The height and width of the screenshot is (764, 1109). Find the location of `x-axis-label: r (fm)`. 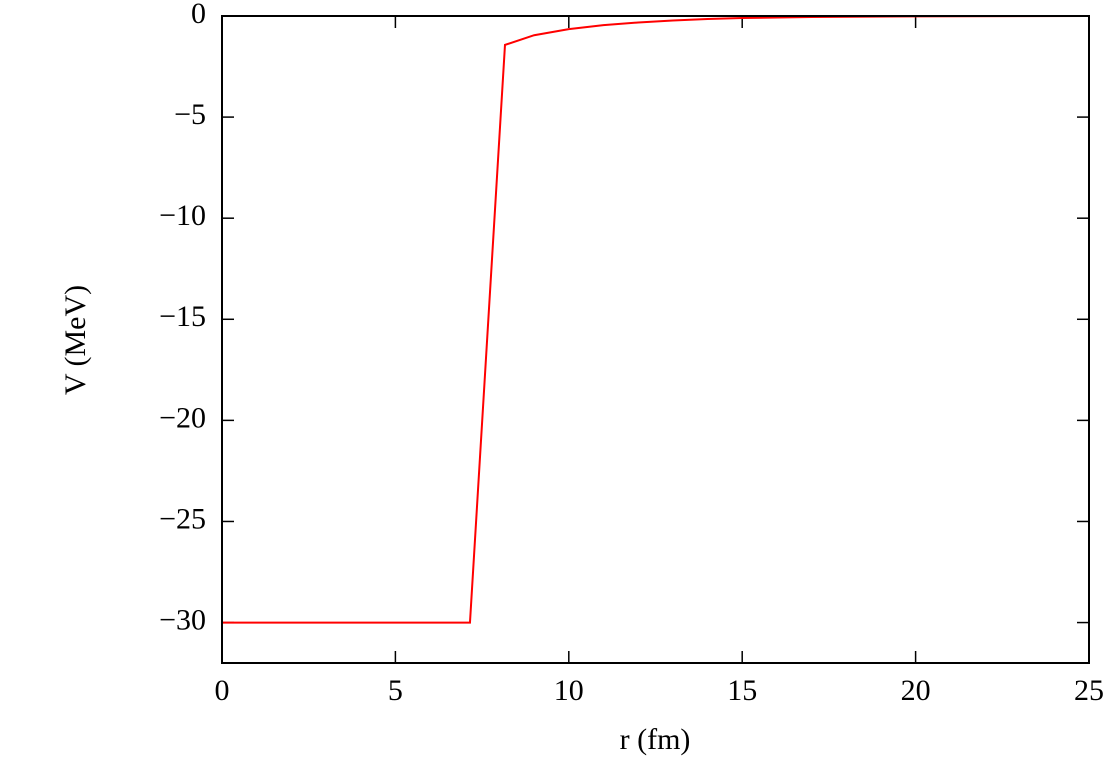

x-axis-label: r (fm) is located at coordinates (655, 739).